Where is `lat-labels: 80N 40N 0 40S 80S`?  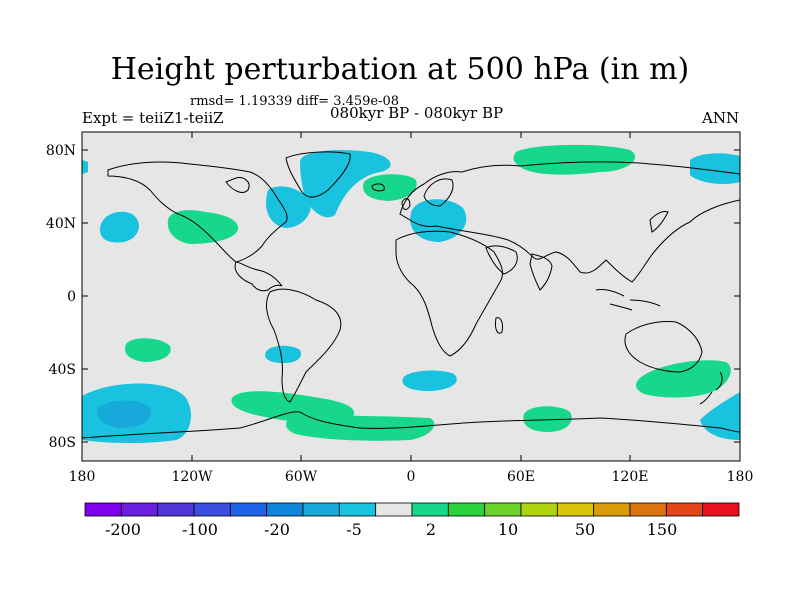
lat-labels: 80N 40N 0 40S 80S is located at coordinates (61, 297).